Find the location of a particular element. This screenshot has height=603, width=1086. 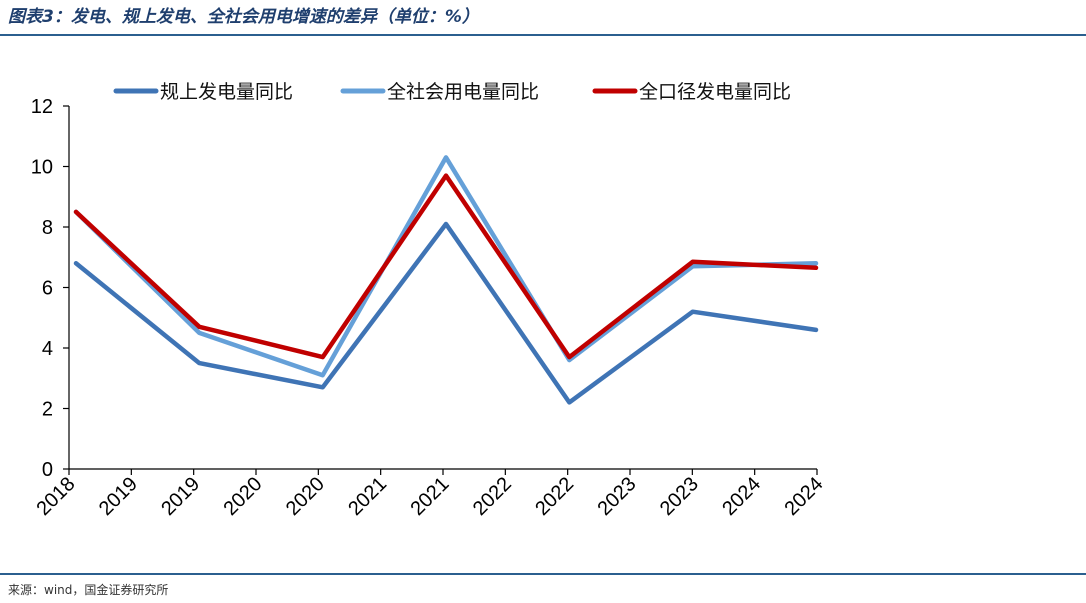

y-tick-label: 4 is located at coordinates (47, 349).